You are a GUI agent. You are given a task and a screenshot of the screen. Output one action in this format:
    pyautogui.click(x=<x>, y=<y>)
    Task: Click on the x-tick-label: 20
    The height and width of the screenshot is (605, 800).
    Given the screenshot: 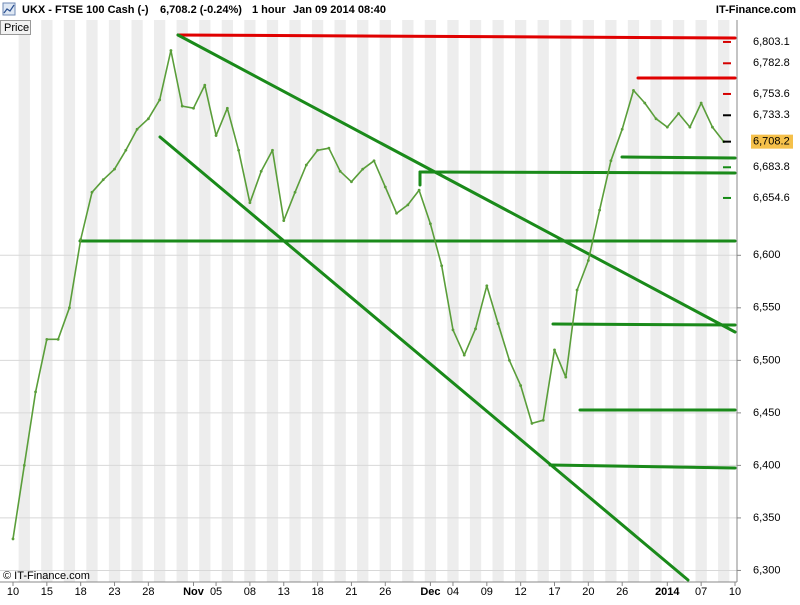 What is the action you would take?
    pyautogui.click(x=588, y=592)
    